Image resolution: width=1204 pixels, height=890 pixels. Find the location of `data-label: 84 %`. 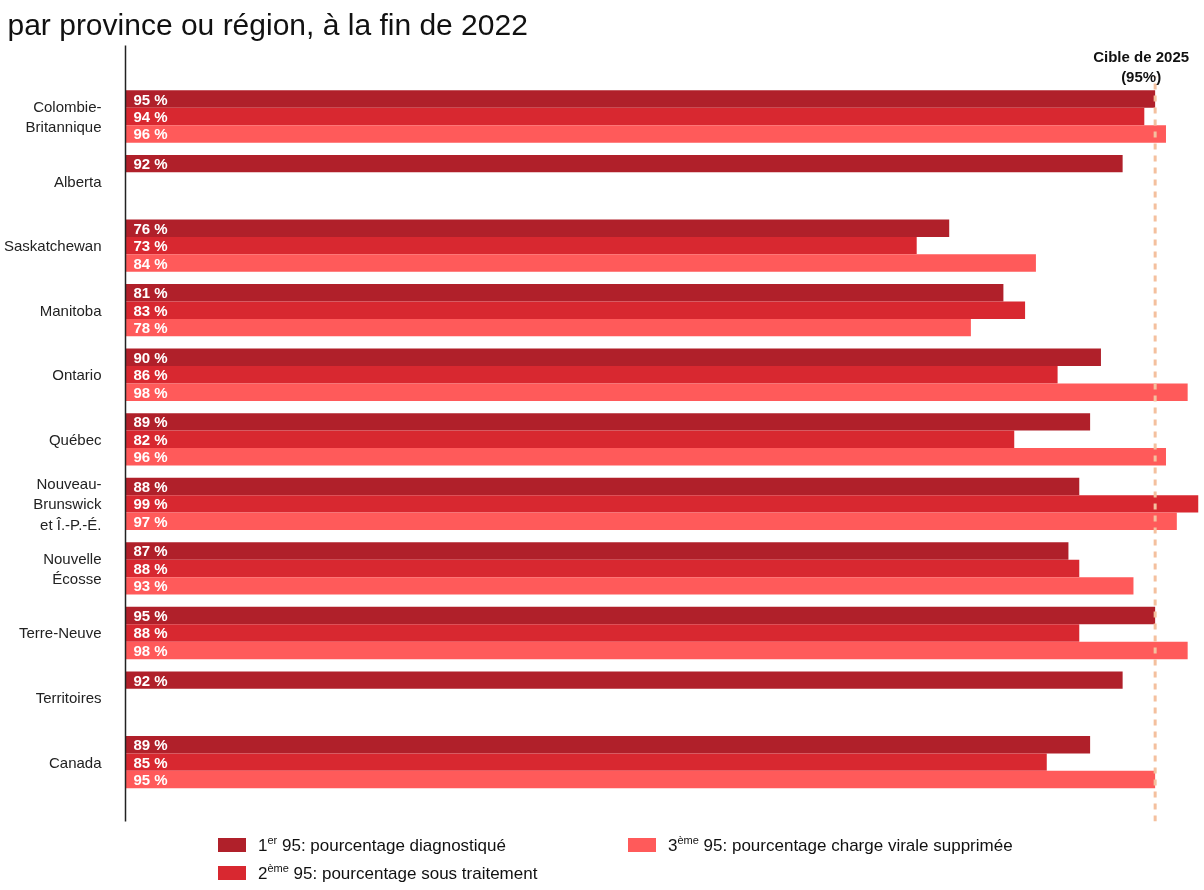

data-label: 84 % is located at coordinates (150, 263).